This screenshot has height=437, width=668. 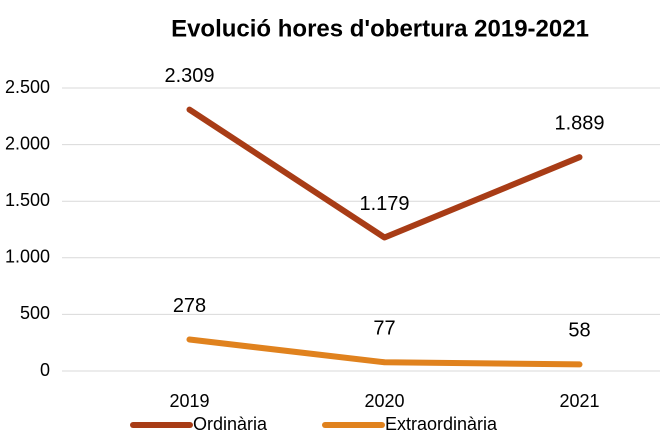 I want to click on x-tick-label: 2019, so click(x=189, y=401).